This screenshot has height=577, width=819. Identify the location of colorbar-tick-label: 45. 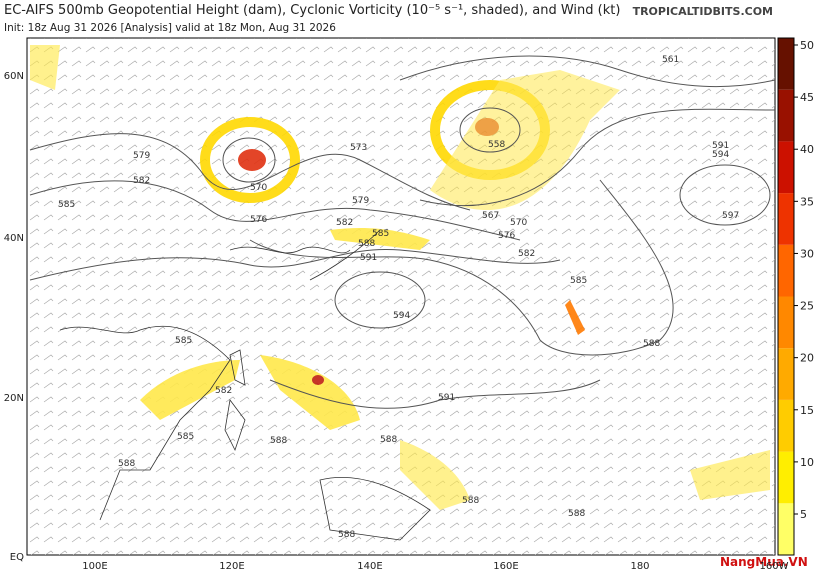
(807, 97).